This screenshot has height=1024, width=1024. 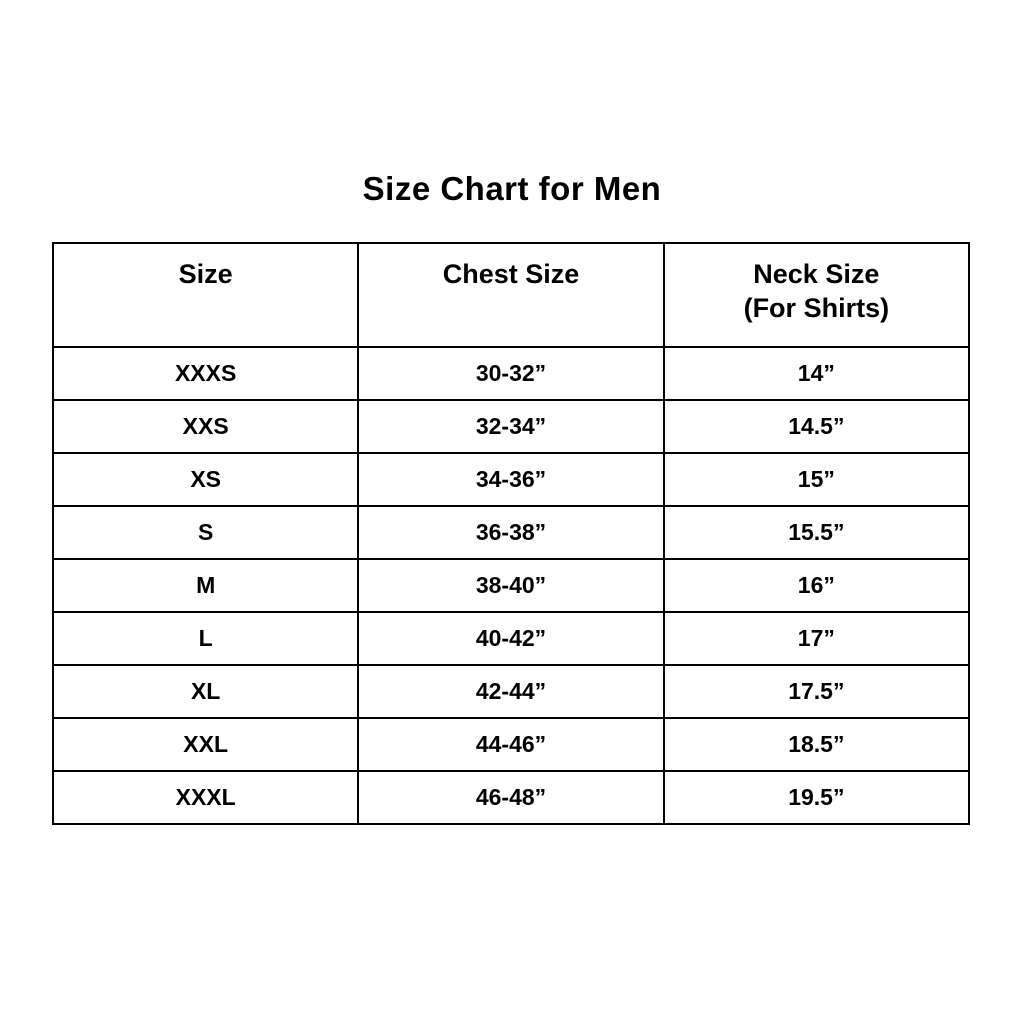 I want to click on neck-cell: 14.5”, so click(x=816, y=426).